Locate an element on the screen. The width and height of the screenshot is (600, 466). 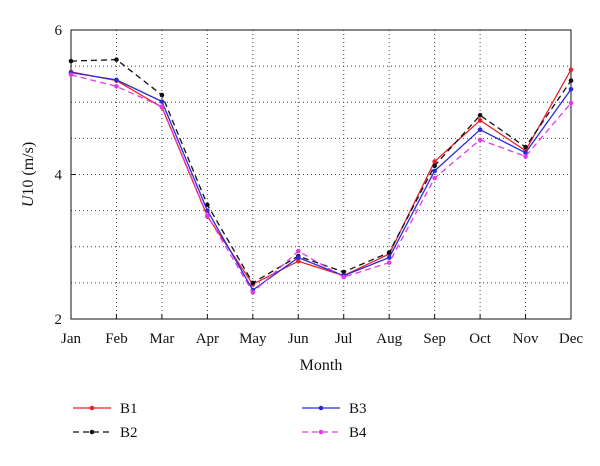
y-axis-label-symbol: U is located at coordinates (28, 200).